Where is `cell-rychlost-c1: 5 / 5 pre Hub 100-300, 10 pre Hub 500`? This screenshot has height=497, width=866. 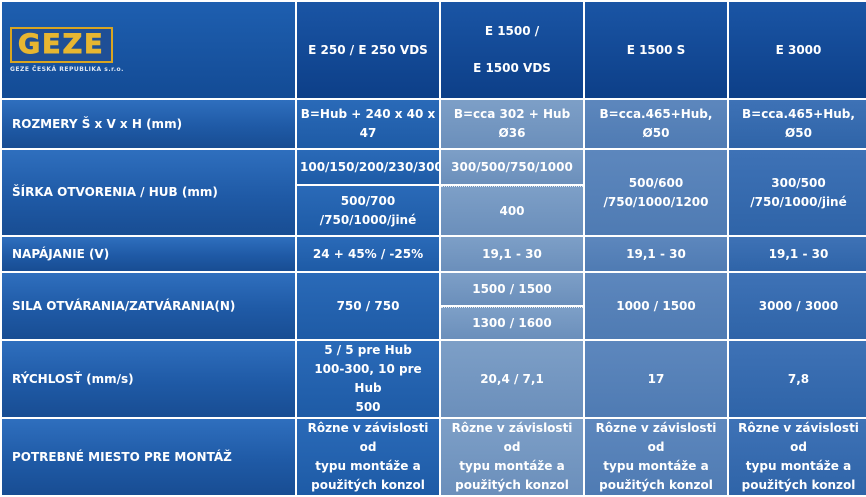 cell-rychlost-c1: 5 / 5 pre Hub 100-300, 10 pre Hub 500 is located at coordinates (368, 379).